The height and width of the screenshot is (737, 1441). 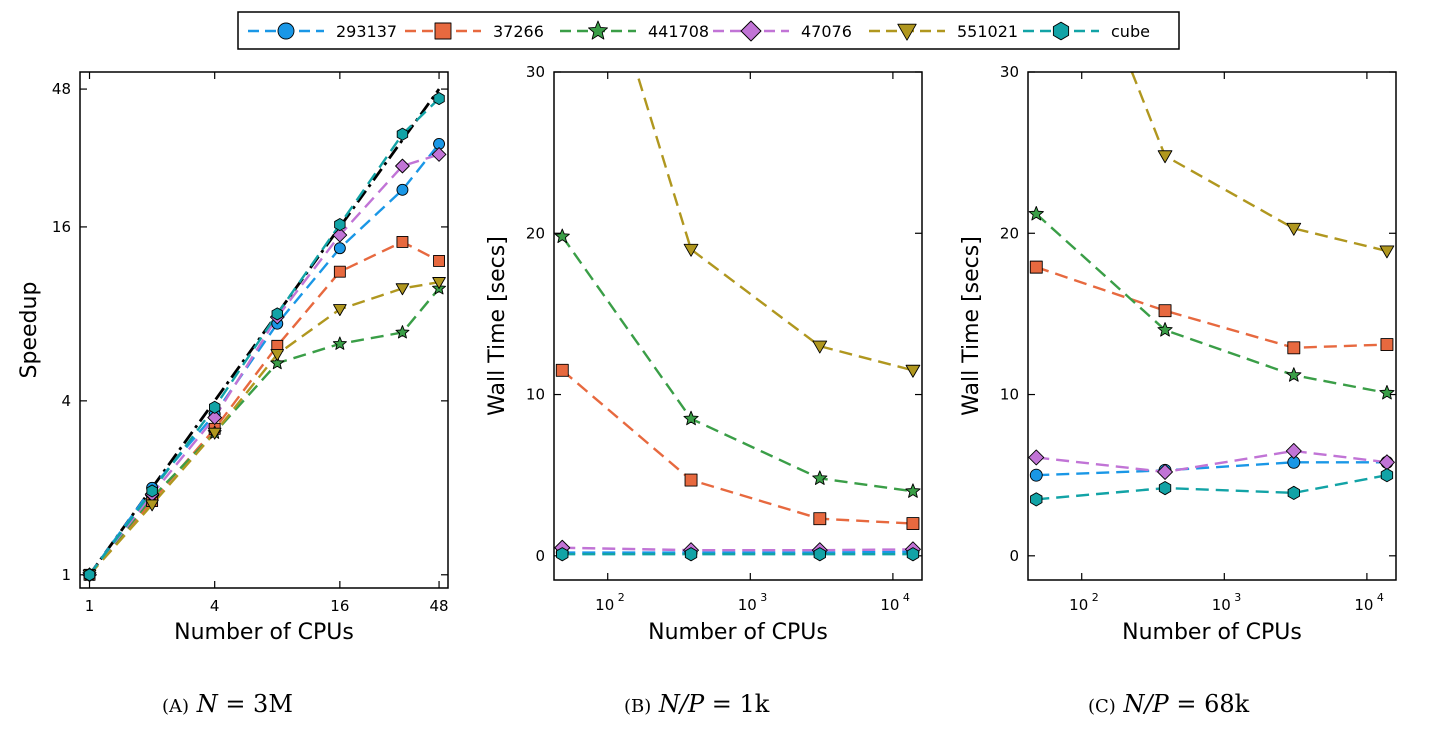 What do you see at coordinates (29, 330) in the screenshot?
I see `y-axis-label: Speedup` at bounding box center [29, 330].